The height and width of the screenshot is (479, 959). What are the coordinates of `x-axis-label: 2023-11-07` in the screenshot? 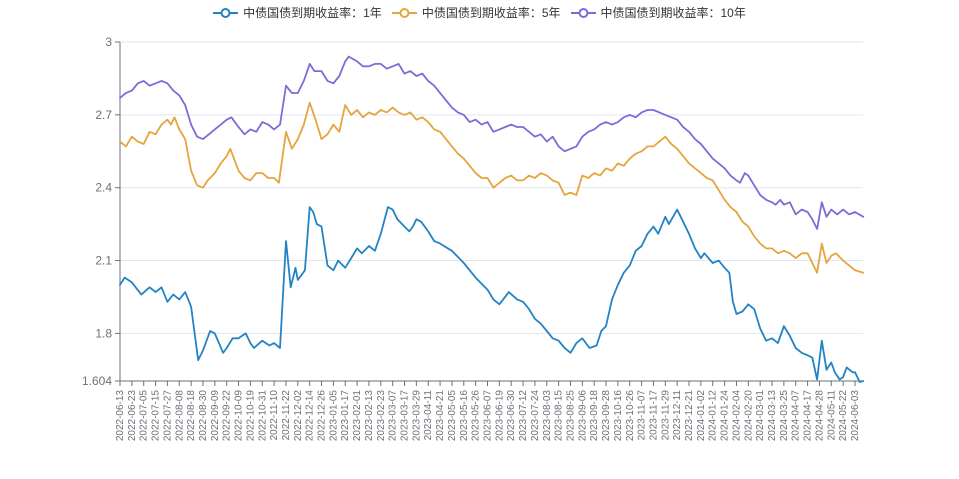 It's located at (642, 415).